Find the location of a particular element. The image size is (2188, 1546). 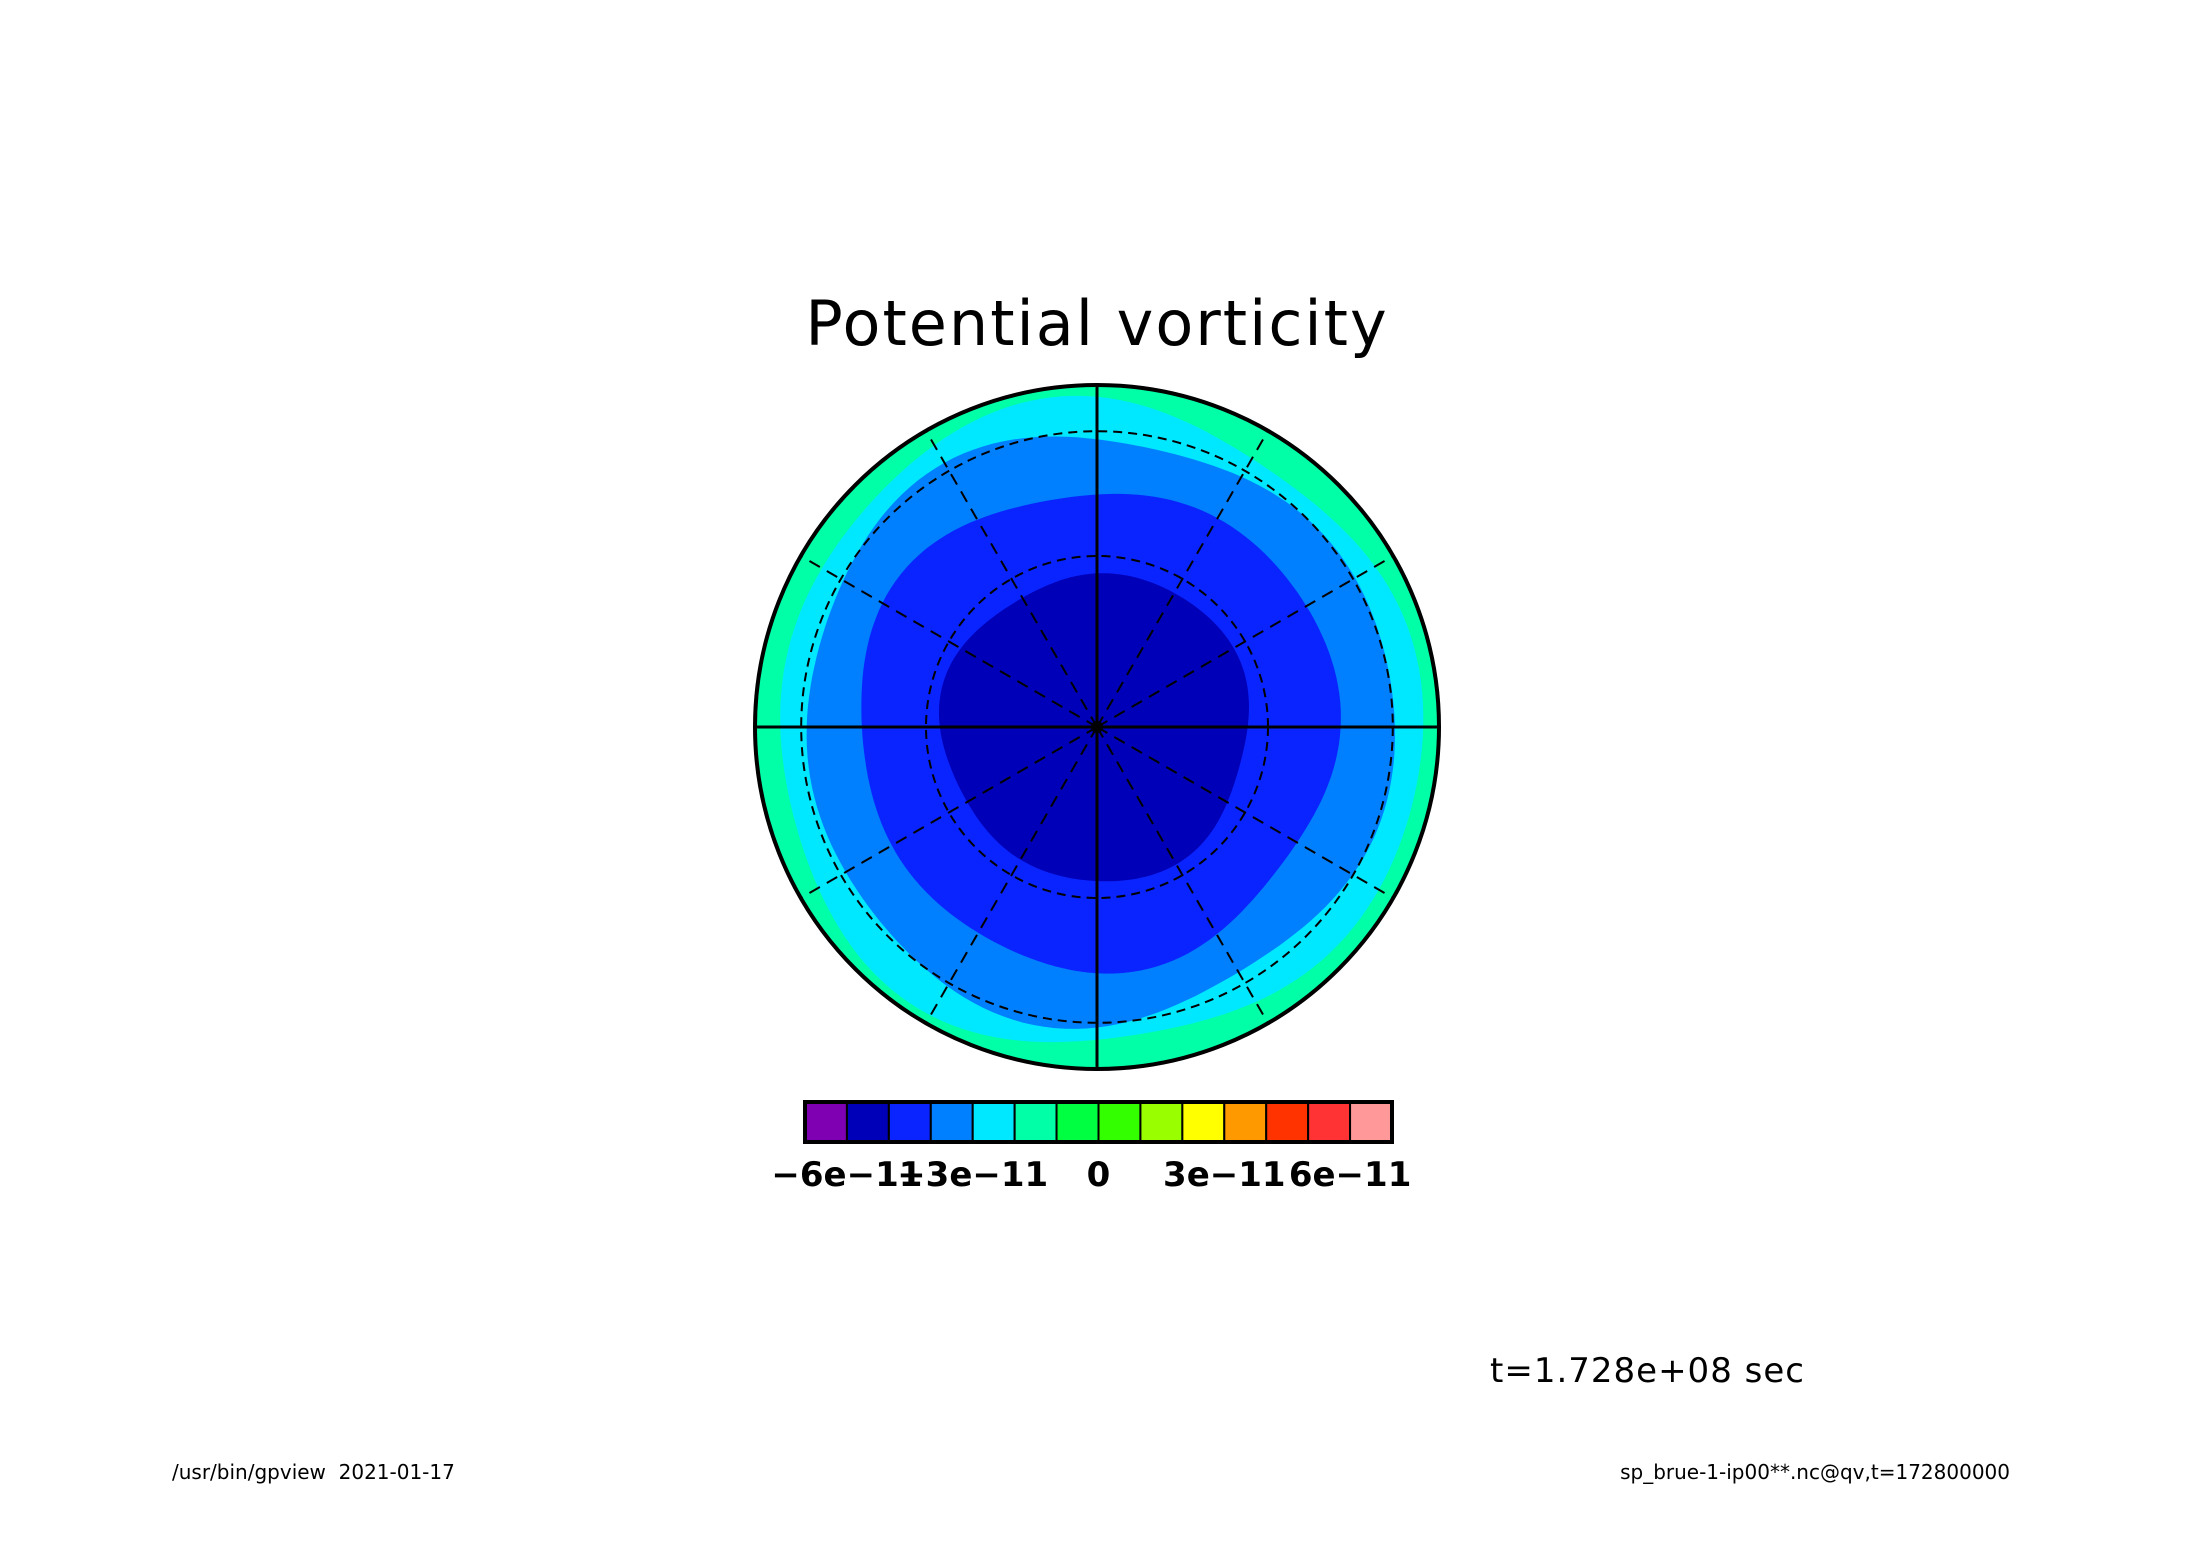

colorbar is located at coordinates (1098, 1122).